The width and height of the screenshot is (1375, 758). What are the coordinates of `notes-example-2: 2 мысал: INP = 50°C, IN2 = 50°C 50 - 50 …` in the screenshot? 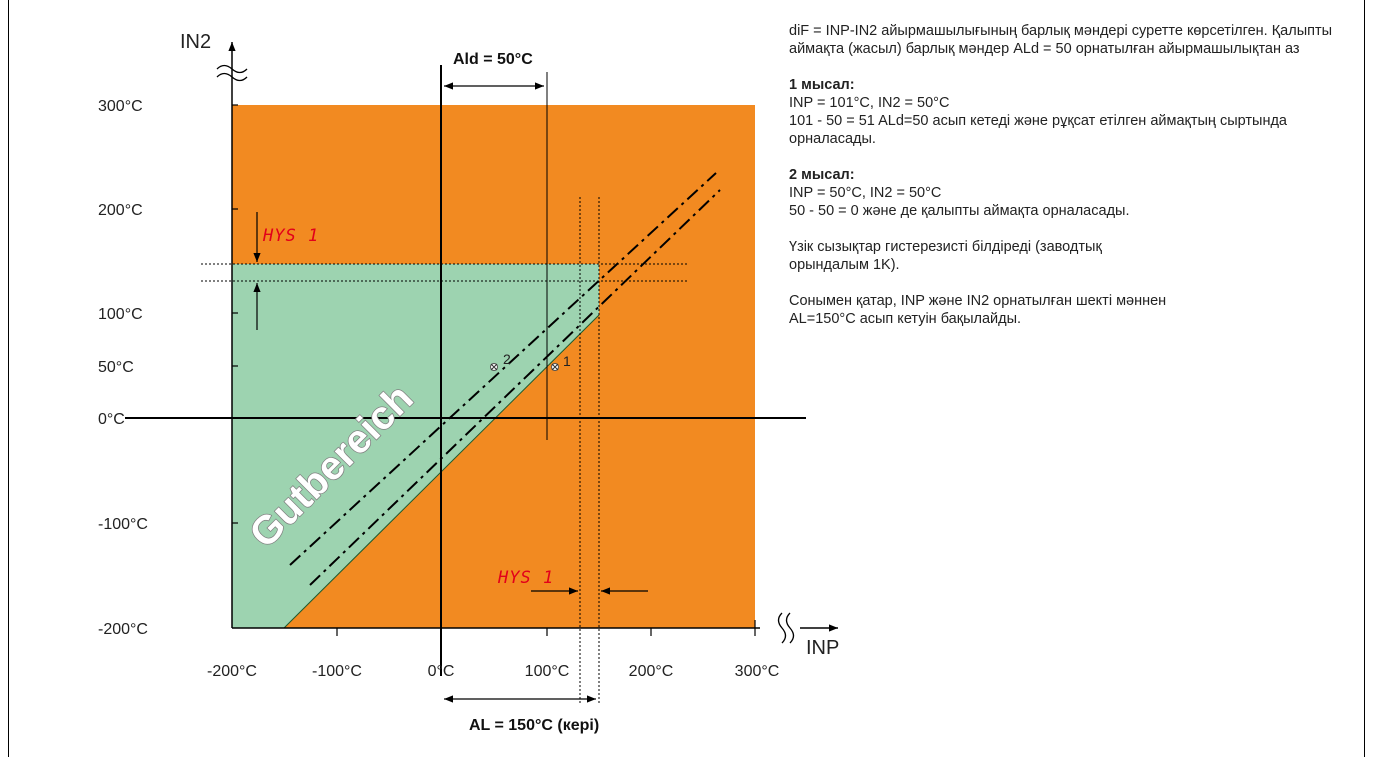 It's located at (1069, 193).